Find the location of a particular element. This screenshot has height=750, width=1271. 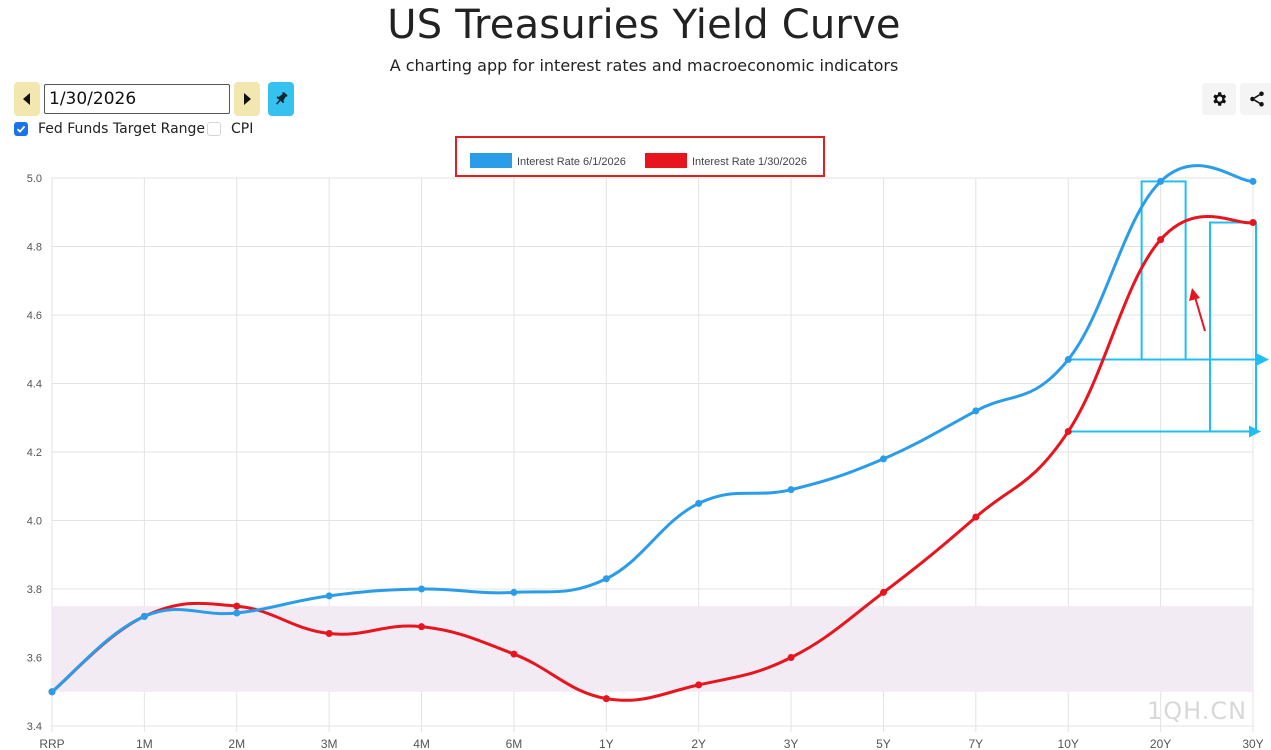

fed-funds-range-band is located at coordinates (652, 649).